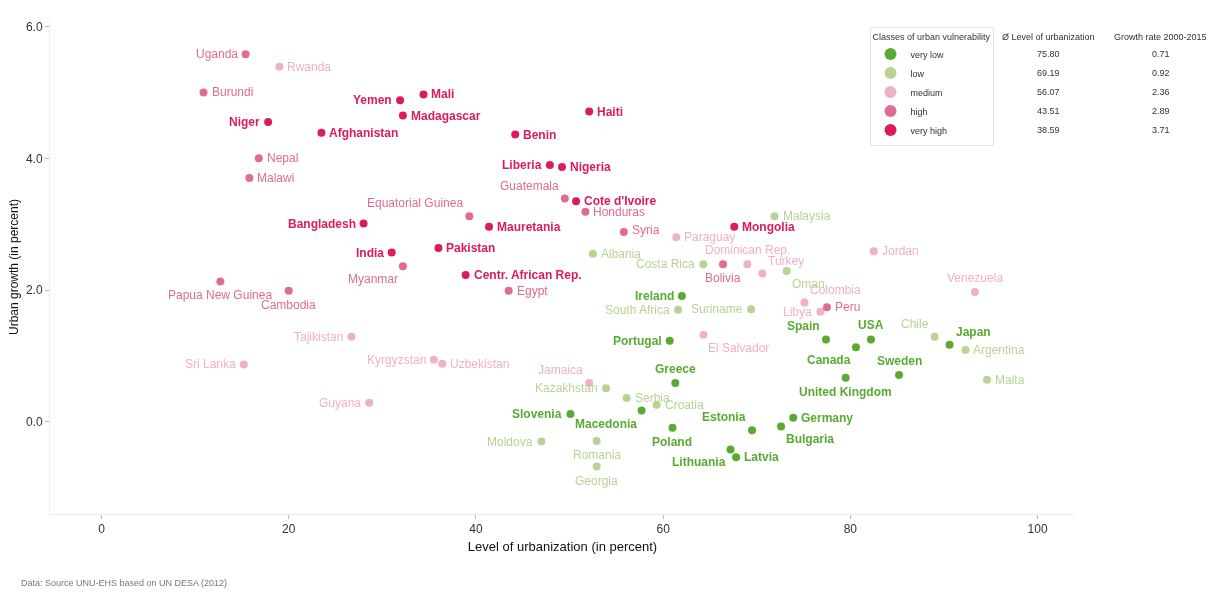  Describe the element at coordinates (926, 92) in the screenshot. I see `legend-label: medium` at that location.